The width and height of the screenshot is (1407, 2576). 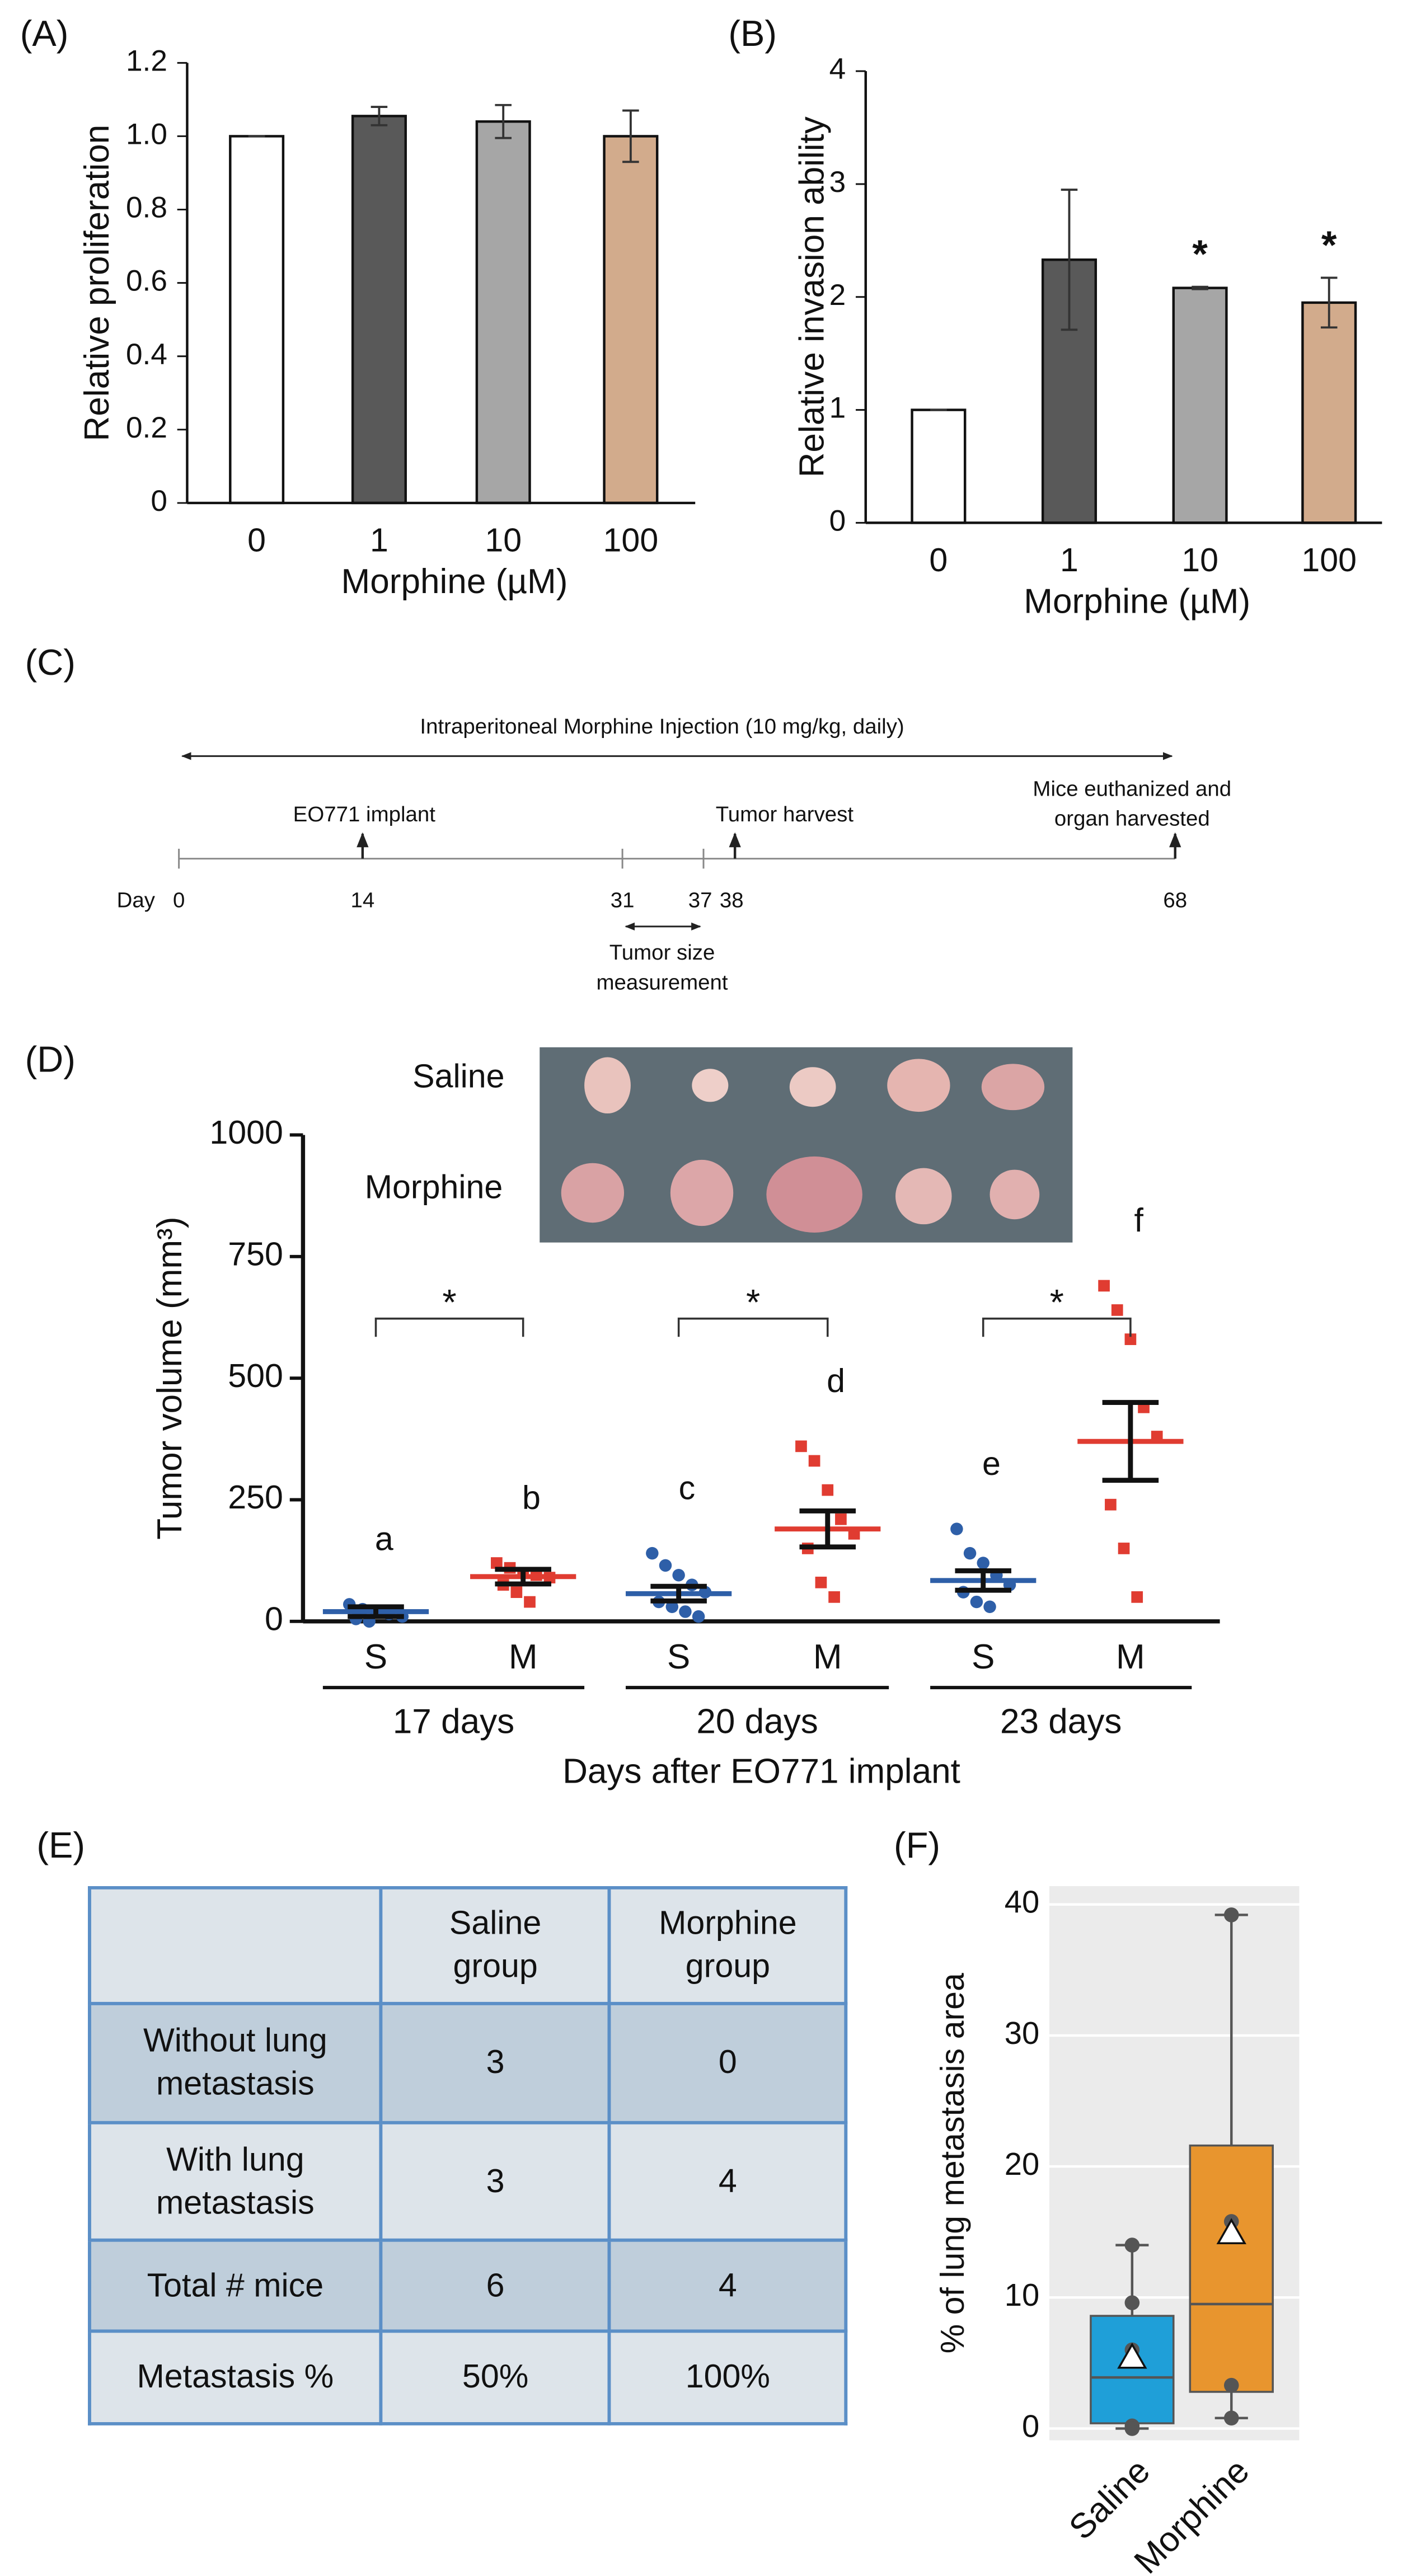 What do you see at coordinates (917, 1845) in the screenshot?
I see `panel-label: (F)` at bounding box center [917, 1845].